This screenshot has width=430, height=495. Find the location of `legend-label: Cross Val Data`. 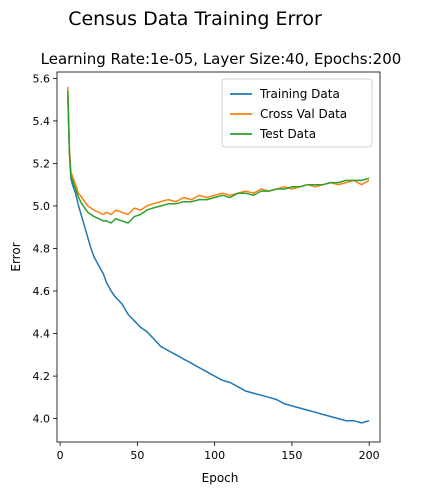

legend-label: Cross Val Data is located at coordinates (303, 114).